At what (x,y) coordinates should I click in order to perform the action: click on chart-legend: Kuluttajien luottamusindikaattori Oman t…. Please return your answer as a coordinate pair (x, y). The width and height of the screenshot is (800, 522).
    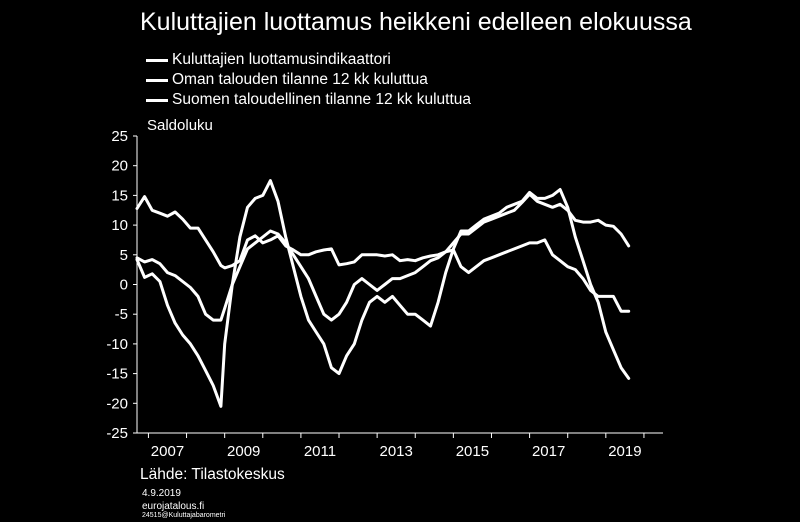
    Looking at the image, I should click on (308, 80).